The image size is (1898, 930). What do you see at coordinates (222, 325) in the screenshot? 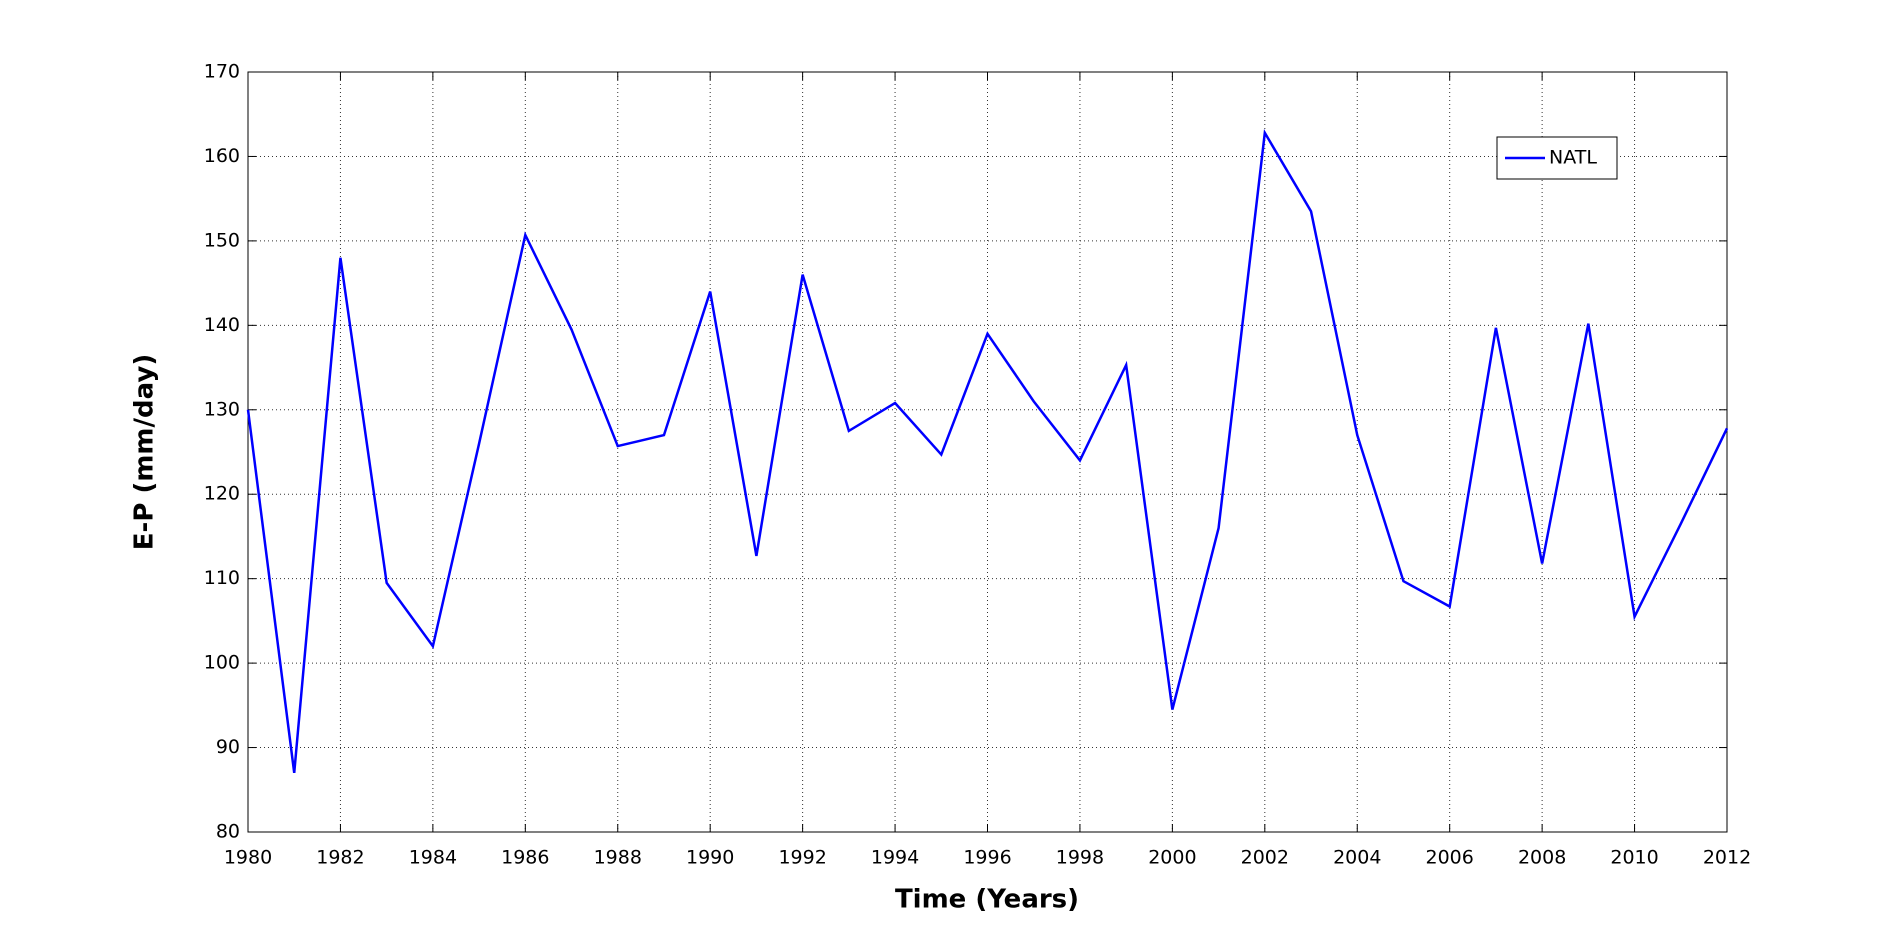
I see `y-tick-label: 140` at bounding box center [222, 325].